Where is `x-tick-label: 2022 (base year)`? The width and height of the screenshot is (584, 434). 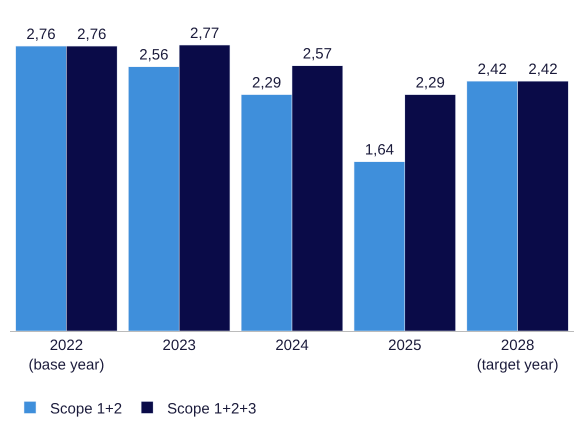
x-tick-label: 2022 (base year) is located at coordinates (66, 355).